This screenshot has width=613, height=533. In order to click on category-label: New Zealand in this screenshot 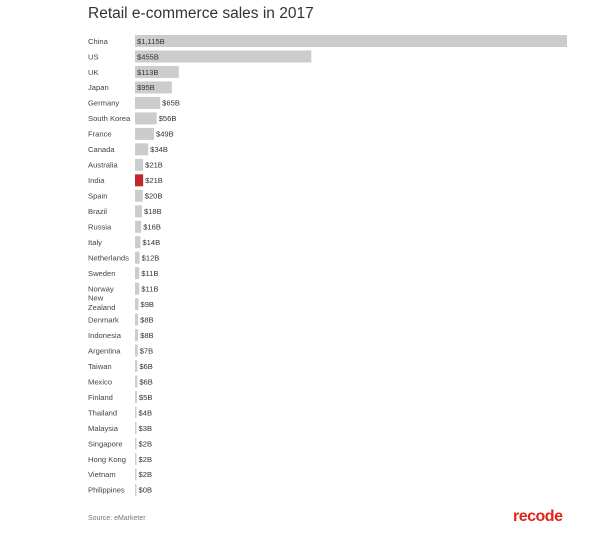, I will do `click(101, 303)`.